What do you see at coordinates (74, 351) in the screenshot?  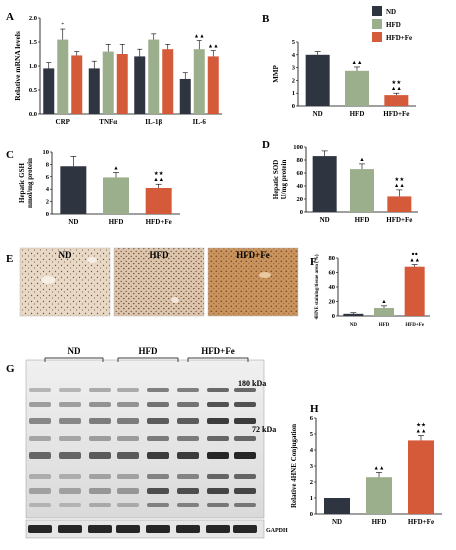 I see `blot-group-label-nd: ND` at bounding box center [74, 351].